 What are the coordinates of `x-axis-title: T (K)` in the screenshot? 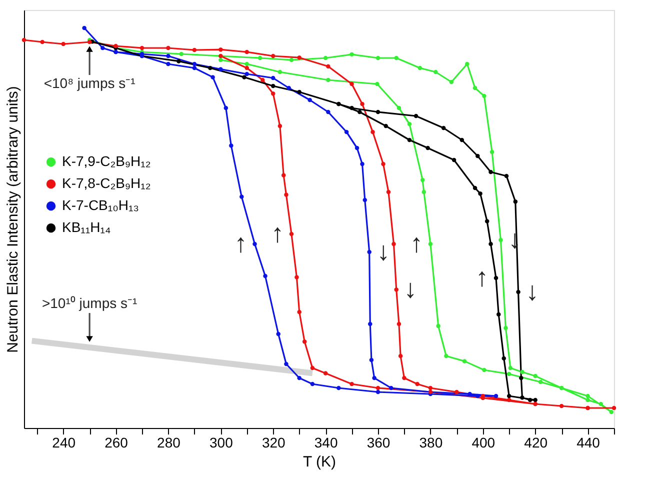 It's located at (319, 462).